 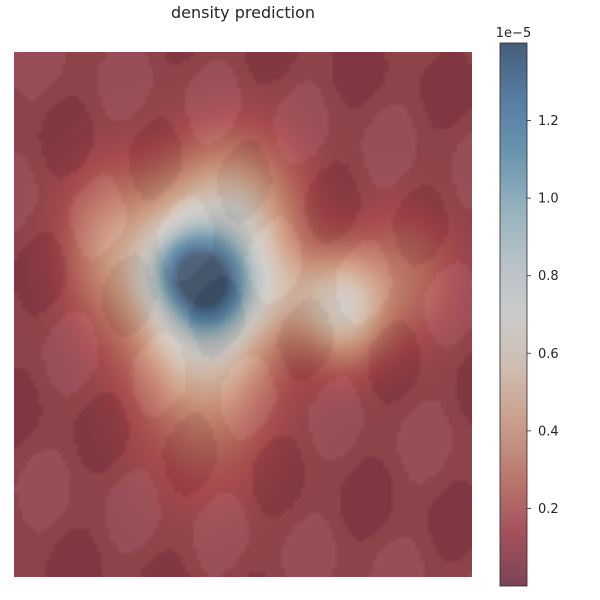 What do you see at coordinates (513, 314) in the screenshot?
I see `colorbar-gradient` at bounding box center [513, 314].